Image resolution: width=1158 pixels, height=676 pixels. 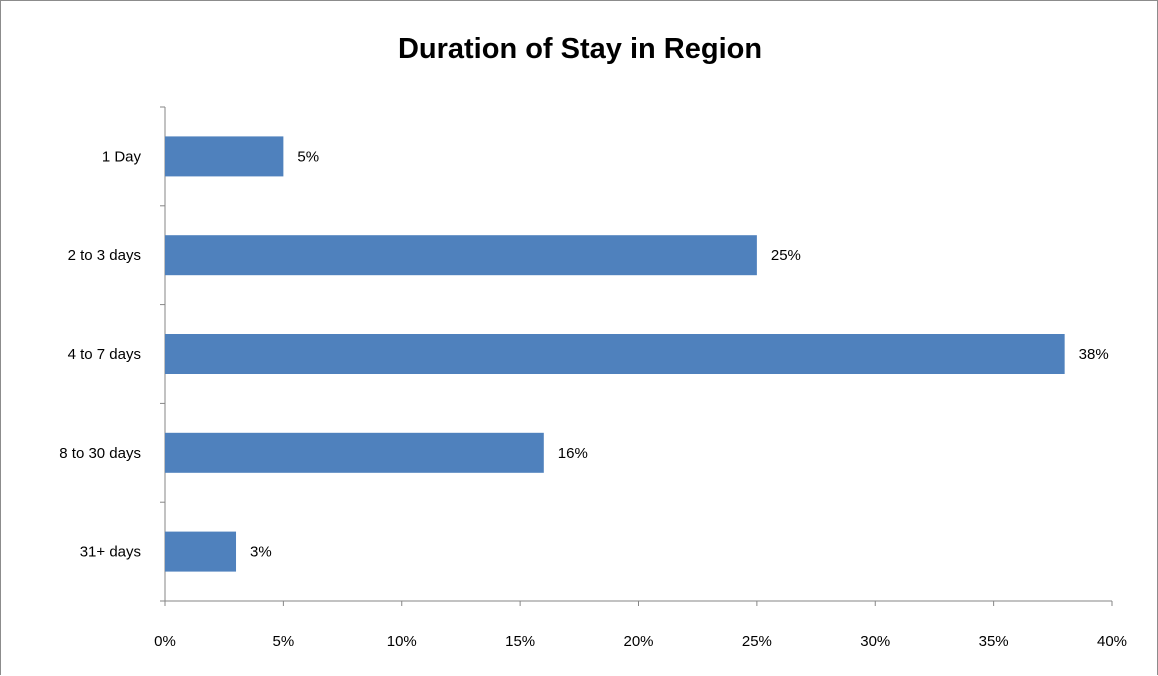 I want to click on category-label: 4 to 7 days, so click(x=104, y=354).